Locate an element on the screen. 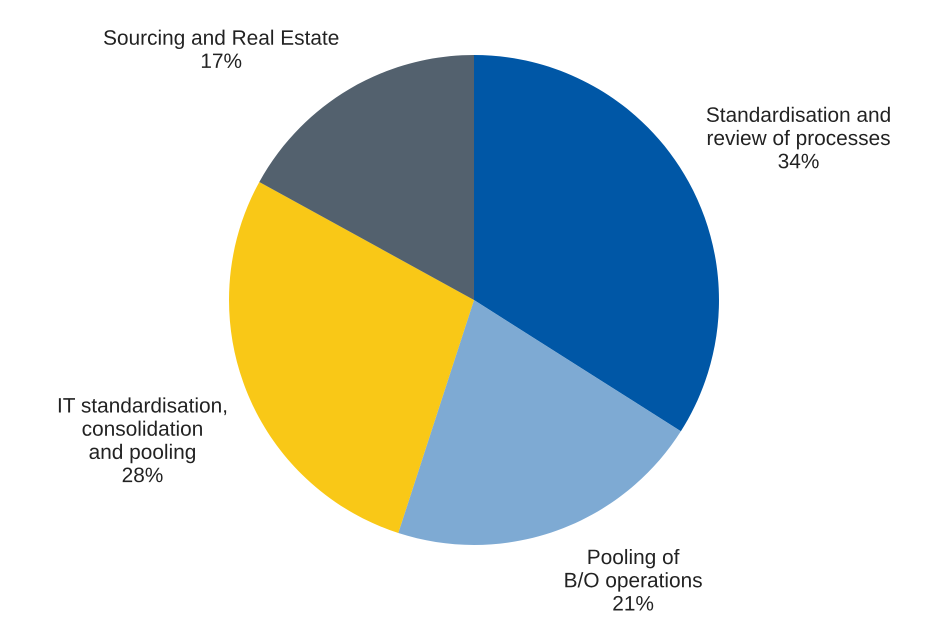 Image resolution: width=939 pixels, height=643 pixels. slice-label: Standardisation and review of processes is located at coordinates (798, 128).